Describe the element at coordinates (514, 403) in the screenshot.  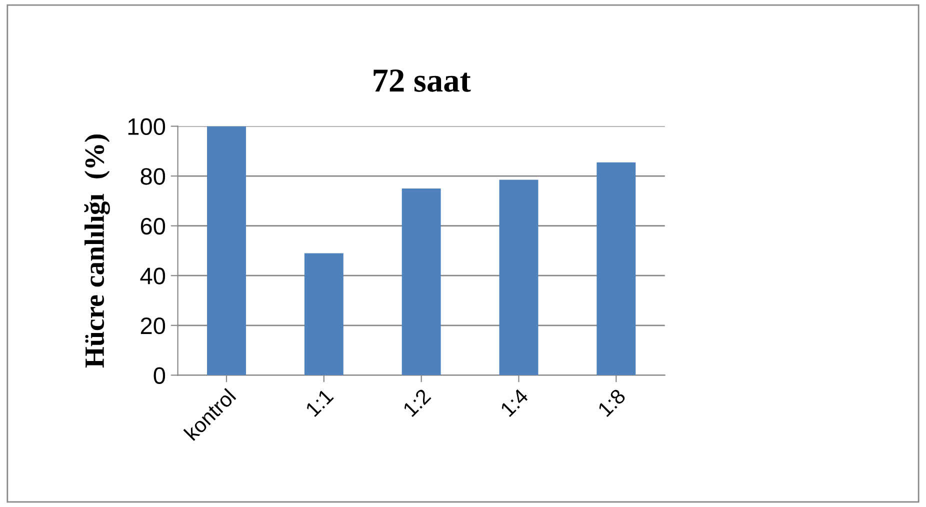
I see `x-tick-label: 1:4` at that location.